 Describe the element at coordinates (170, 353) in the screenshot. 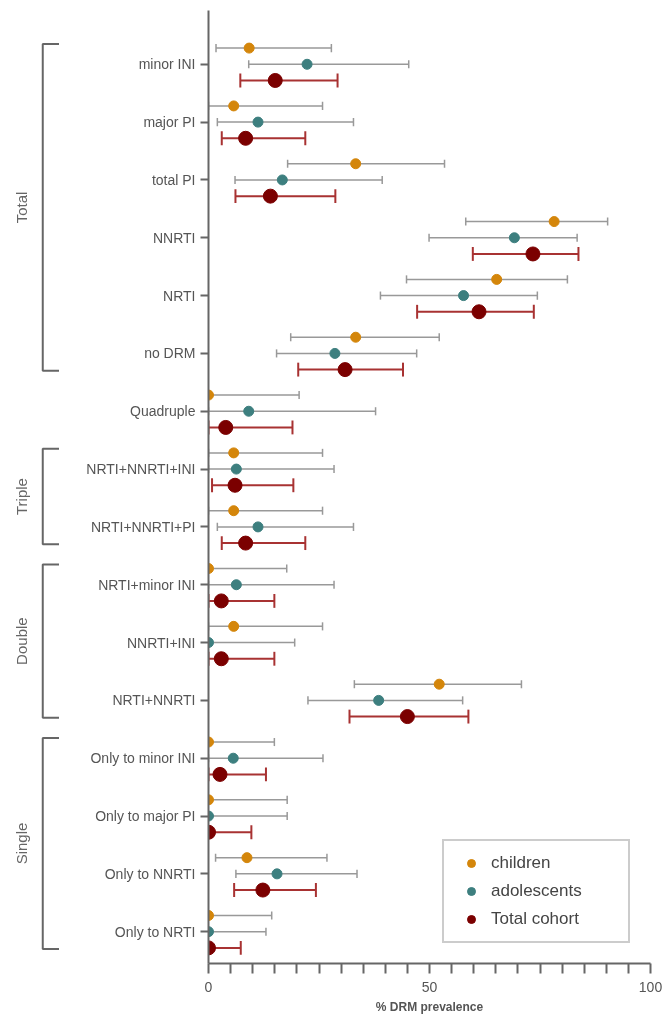

I see `y-tick-label: no DRM` at that location.